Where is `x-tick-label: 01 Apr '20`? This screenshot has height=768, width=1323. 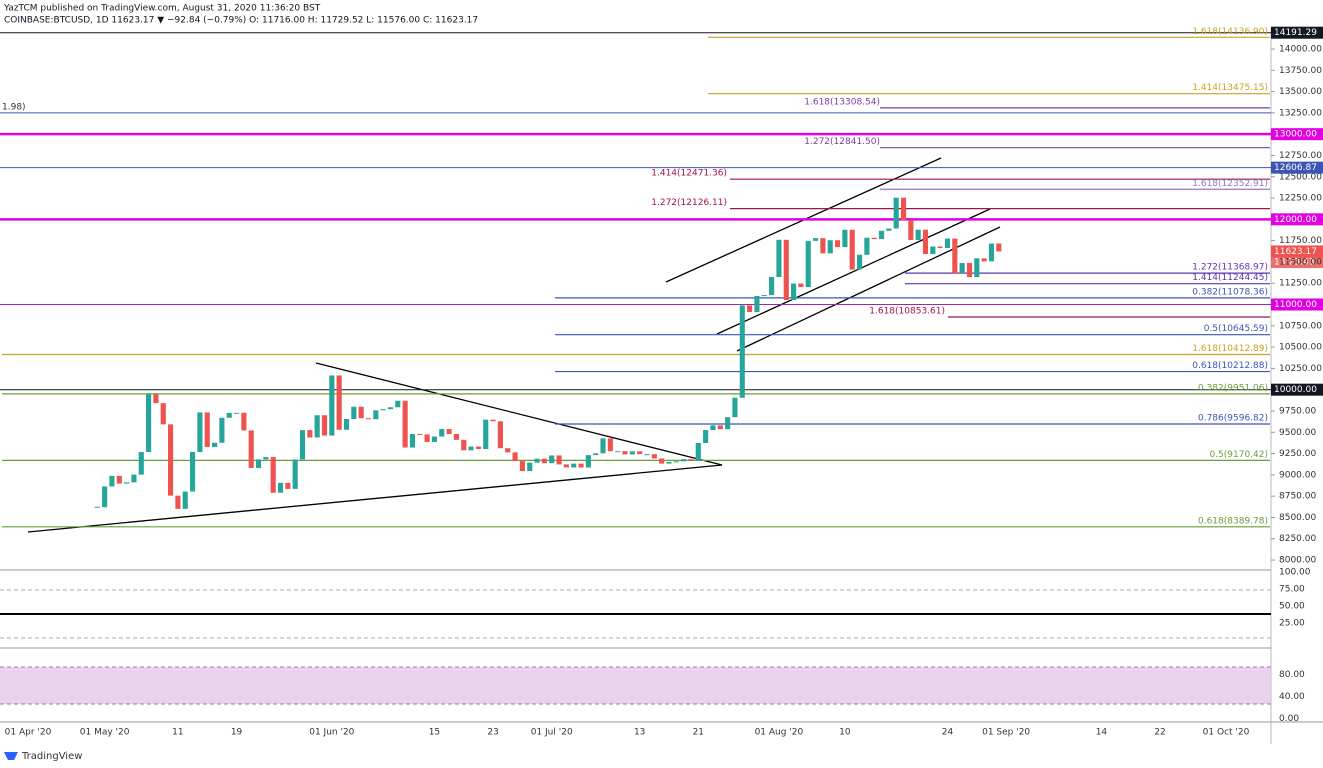
x-tick-label: 01 Apr '20 is located at coordinates (28, 733).